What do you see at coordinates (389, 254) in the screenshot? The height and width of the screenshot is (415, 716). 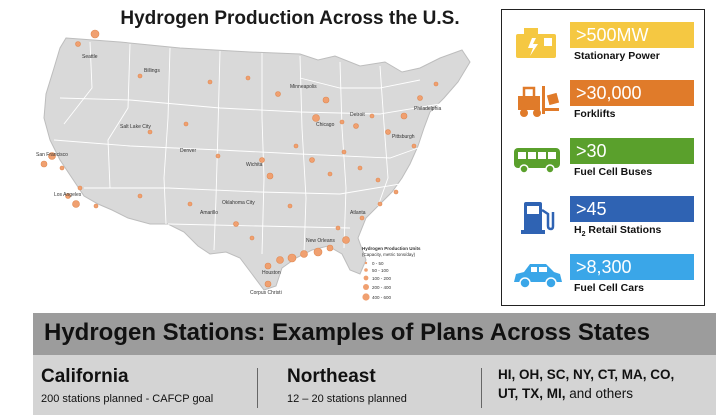 I see `legend-subtitle: (Capacity, metric tons/day)` at bounding box center [389, 254].